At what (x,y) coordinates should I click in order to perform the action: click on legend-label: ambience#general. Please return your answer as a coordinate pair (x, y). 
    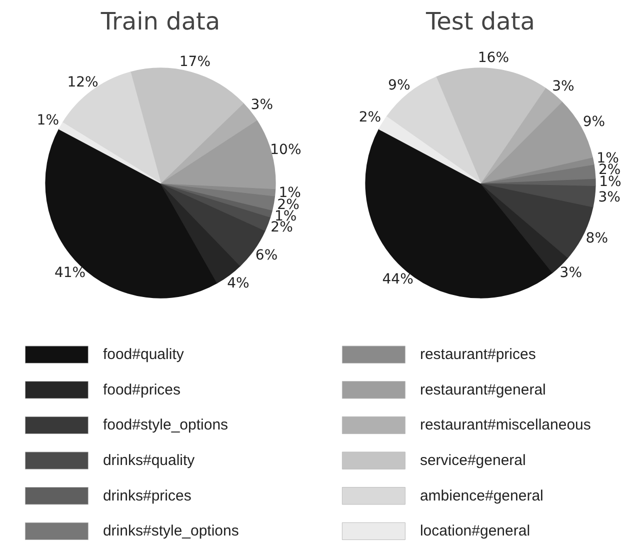
    Looking at the image, I should click on (482, 495).